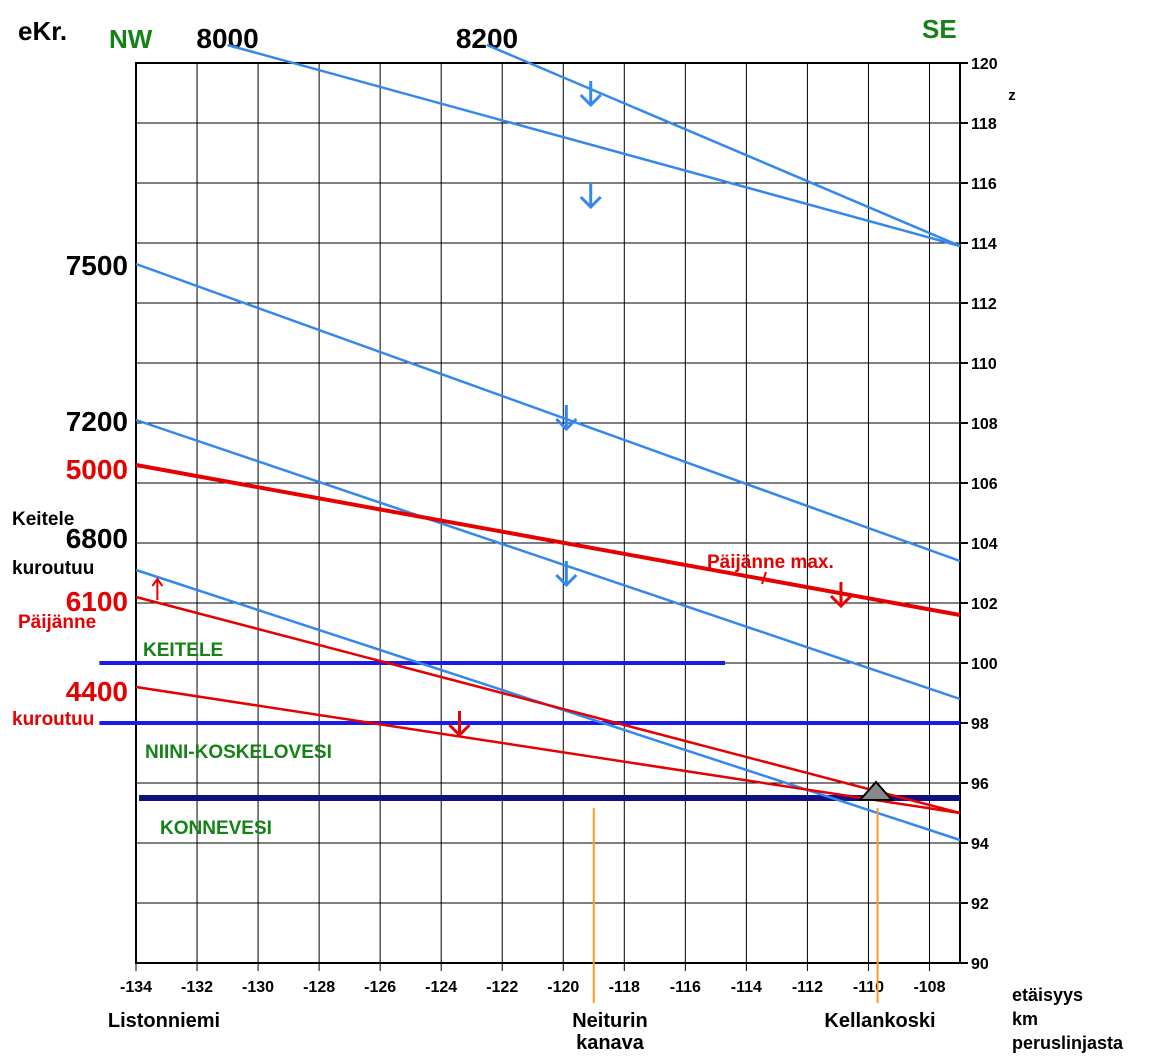 Image resolution: width=1176 pixels, height=1061 pixels. Describe the element at coordinates (984, 304) in the screenshot. I see `y-tick-label: 112` at that location.